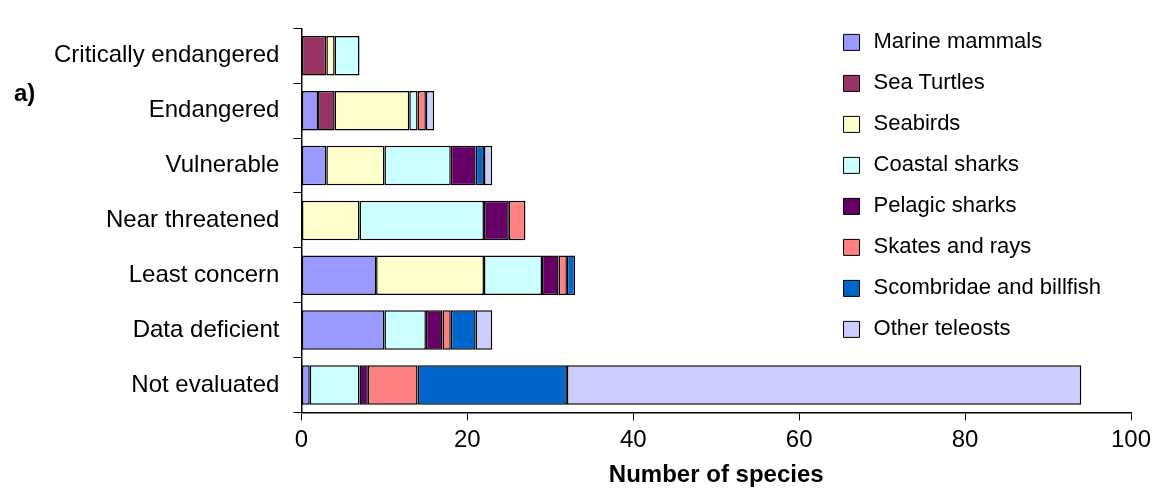 The width and height of the screenshot is (1169, 496). Describe the element at coordinates (166, 54) in the screenshot. I see `y-tick-label: Critically endangered` at that location.